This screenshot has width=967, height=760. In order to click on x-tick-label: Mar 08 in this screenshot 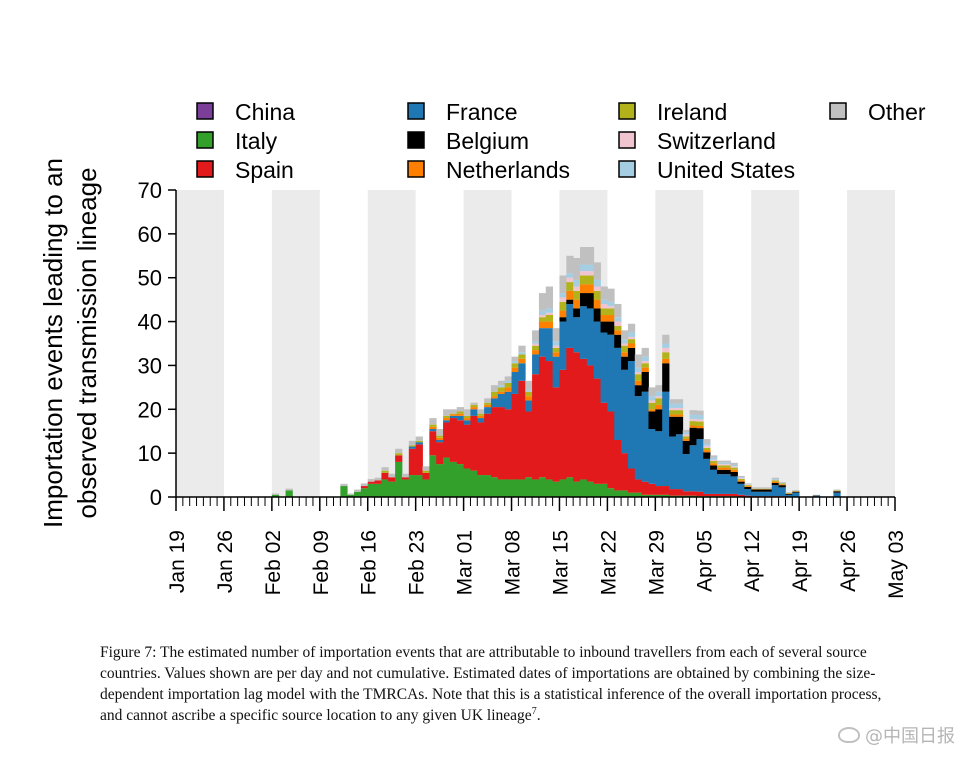, I will do `click(513, 562)`.